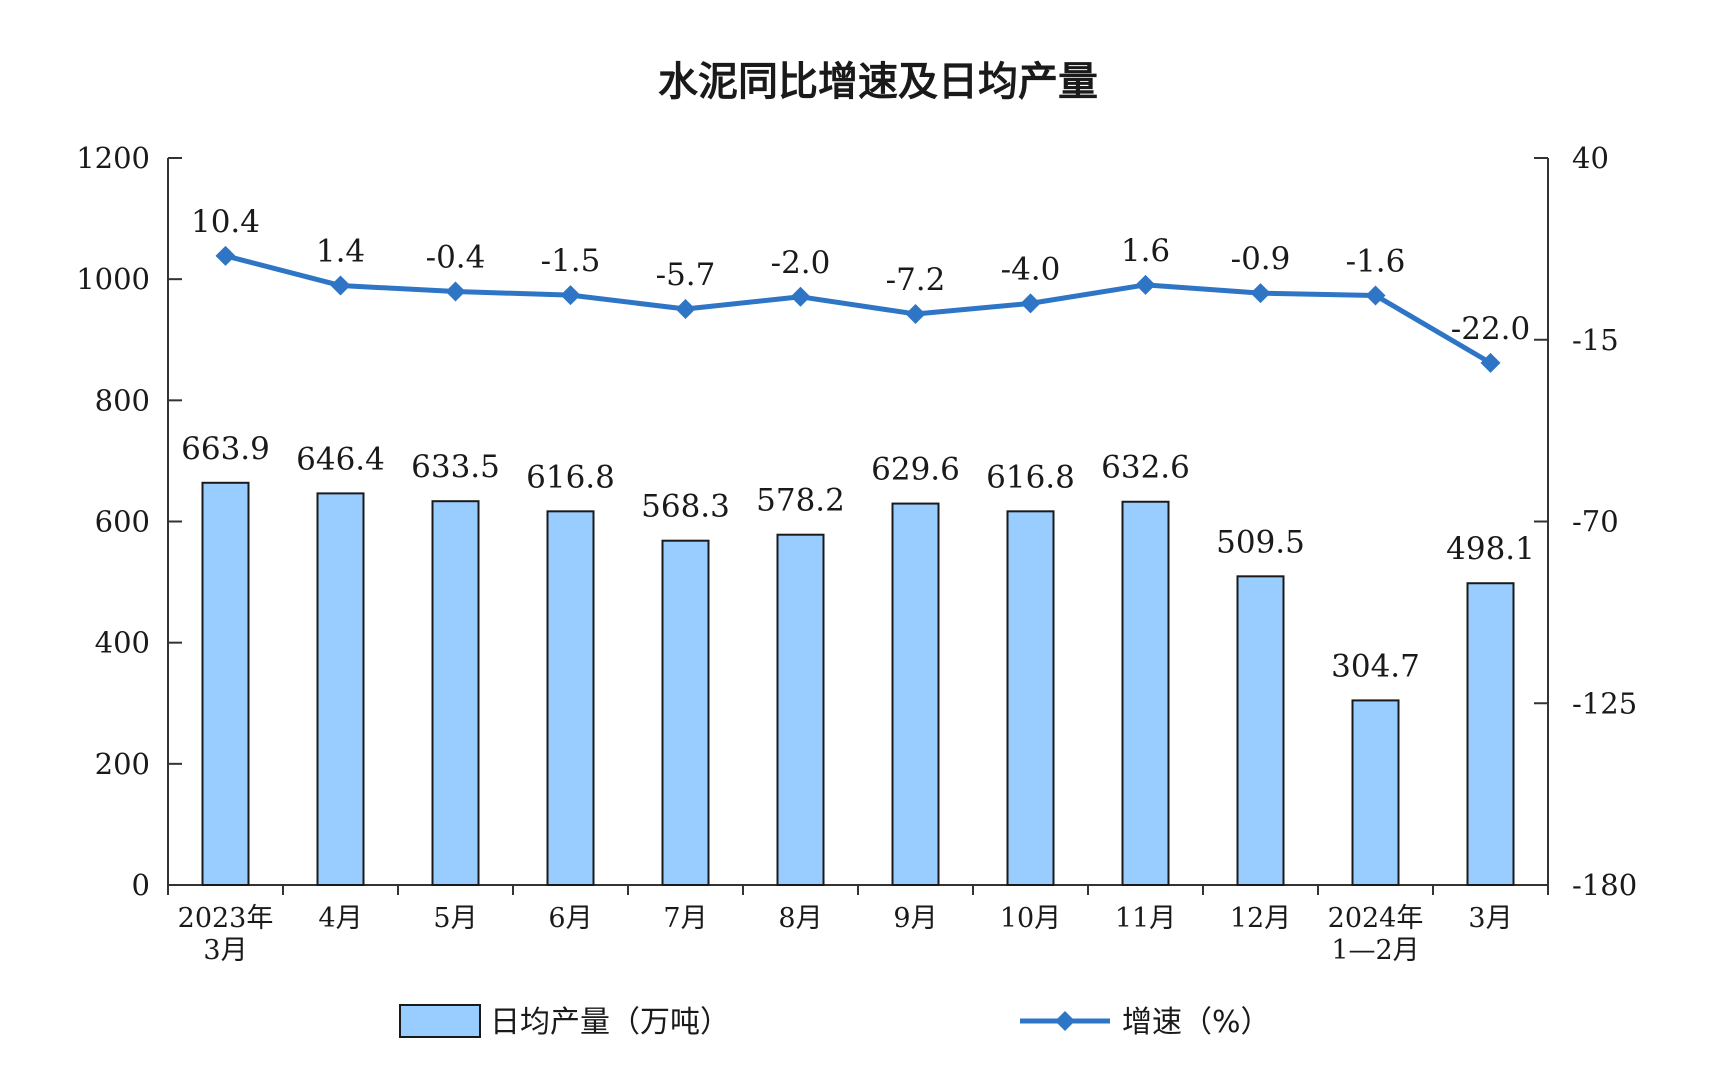 Image resolution: width=1728 pixels, height=1068 pixels. What do you see at coordinates (1604, 885) in the screenshot?
I see `right-tick-label: -180` at bounding box center [1604, 885].